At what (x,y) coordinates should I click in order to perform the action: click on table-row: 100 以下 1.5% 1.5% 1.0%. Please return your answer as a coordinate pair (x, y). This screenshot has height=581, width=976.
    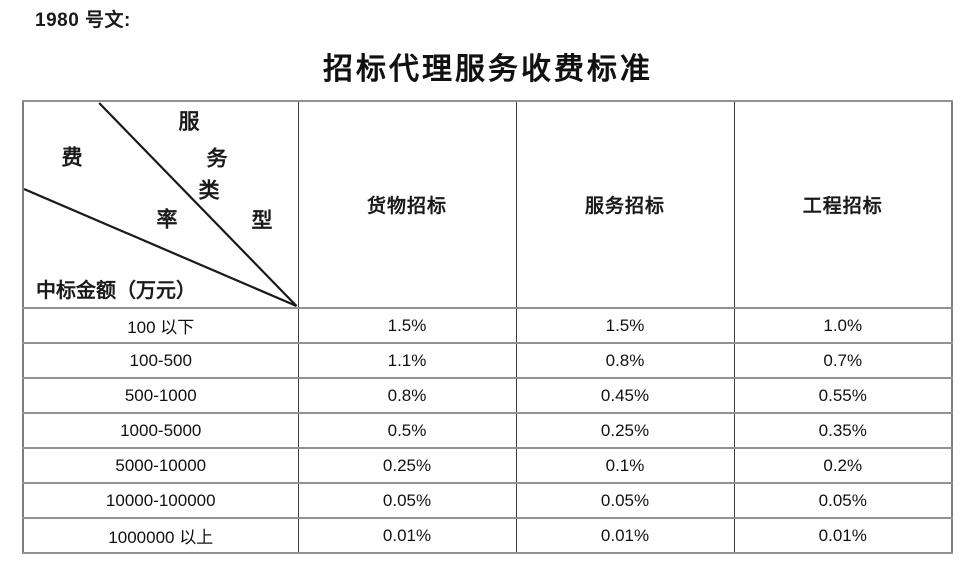
    Looking at the image, I should click on (487, 325).